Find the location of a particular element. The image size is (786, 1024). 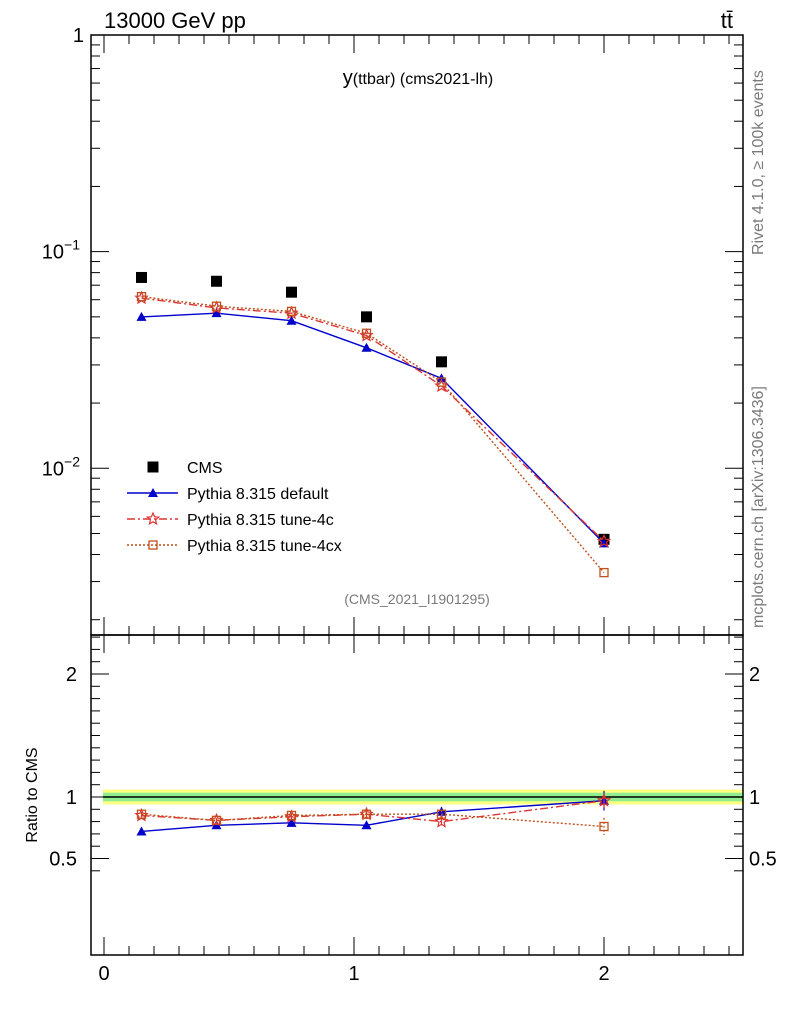

ratio-y-label: Ratio to CMS is located at coordinates (32, 794).